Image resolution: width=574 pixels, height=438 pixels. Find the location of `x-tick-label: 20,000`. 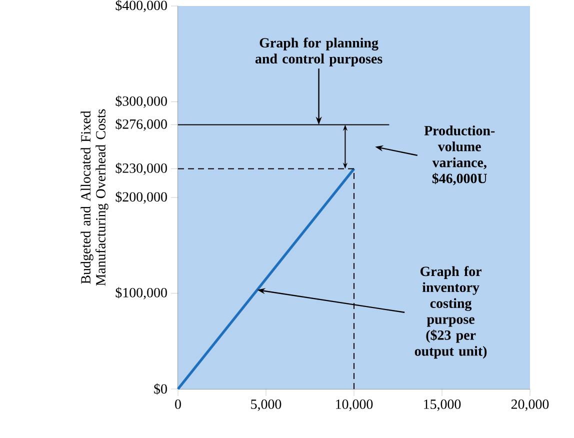

x-tick-label: 20,000 is located at coordinates (530, 405).